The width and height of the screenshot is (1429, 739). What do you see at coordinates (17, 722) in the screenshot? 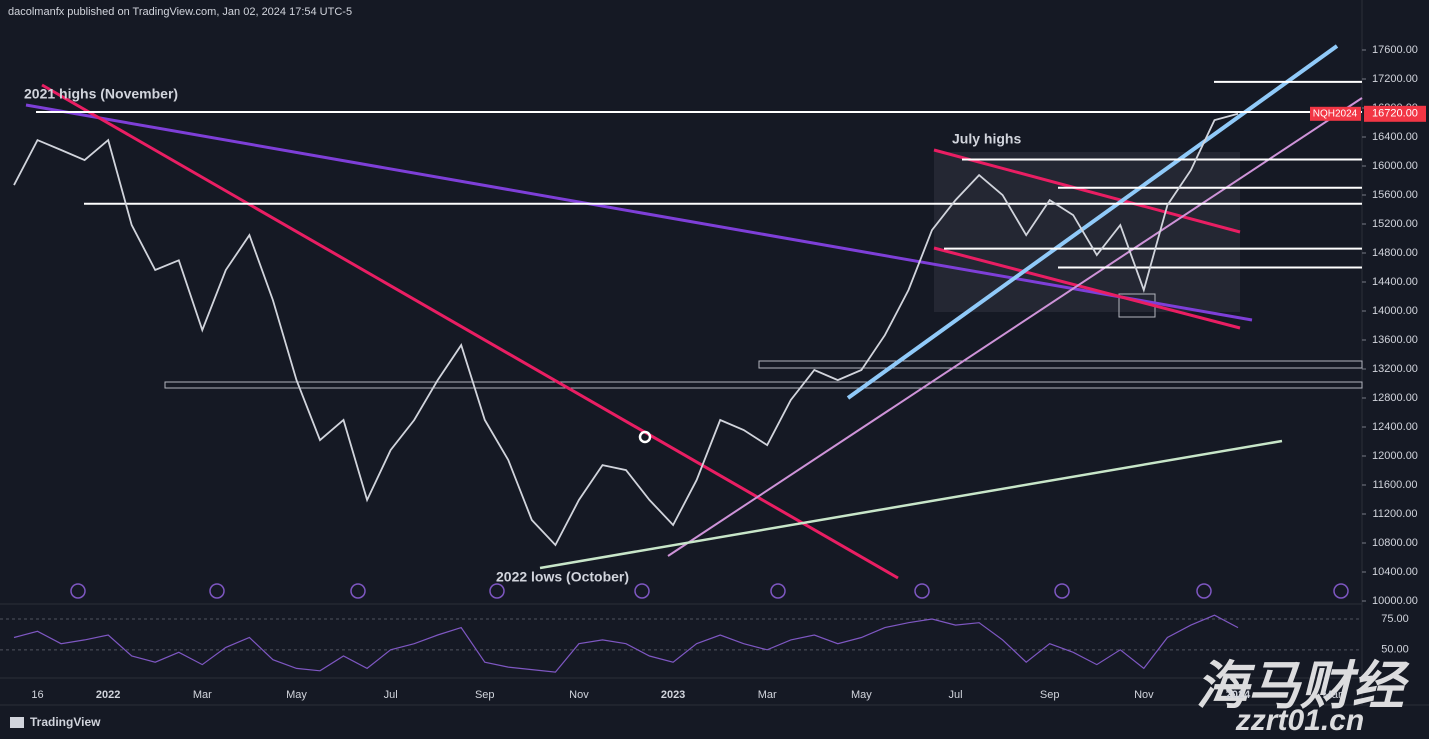
I see `logo-icon` at bounding box center [17, 722].